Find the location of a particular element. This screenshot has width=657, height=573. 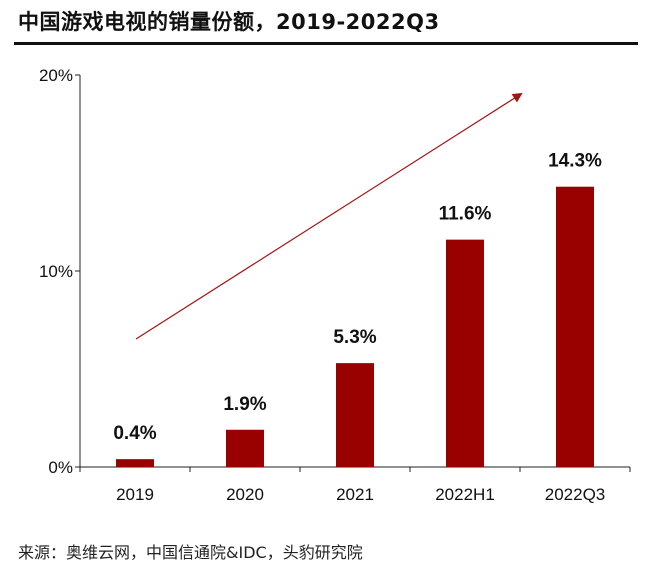

y-tick-label: 0% is located at coordinates (60, 467).